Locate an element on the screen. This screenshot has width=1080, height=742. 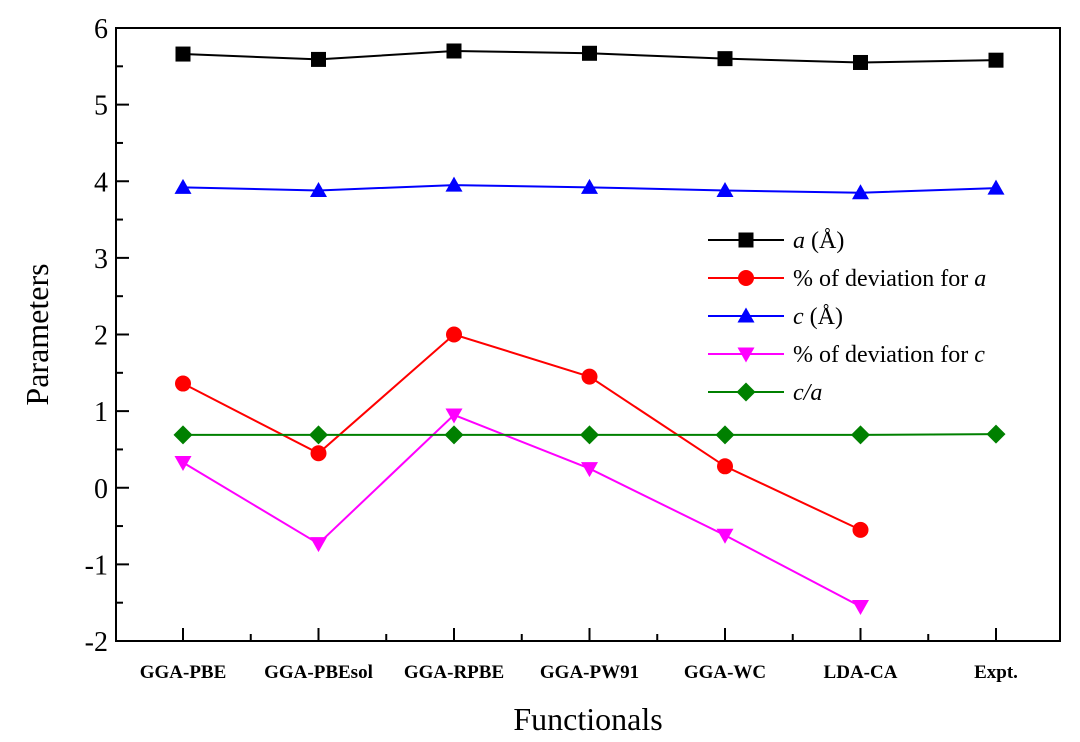
y-axis-title: Parameters is located at coordinates (37, 334).